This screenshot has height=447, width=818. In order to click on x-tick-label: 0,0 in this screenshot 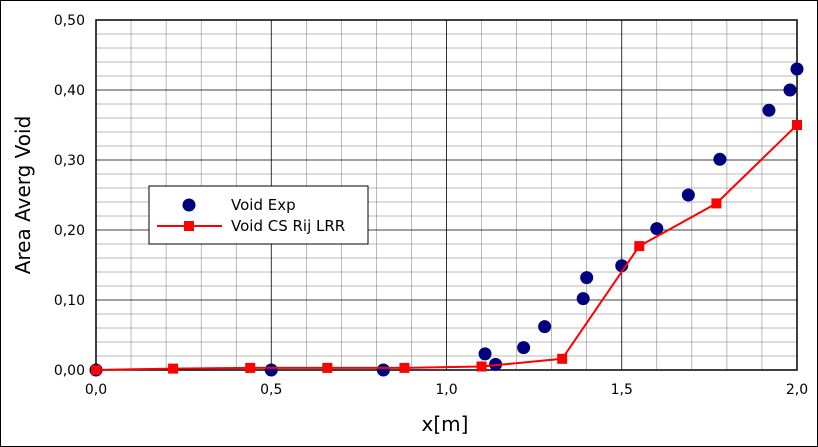, I will do `click(96, 390)`.